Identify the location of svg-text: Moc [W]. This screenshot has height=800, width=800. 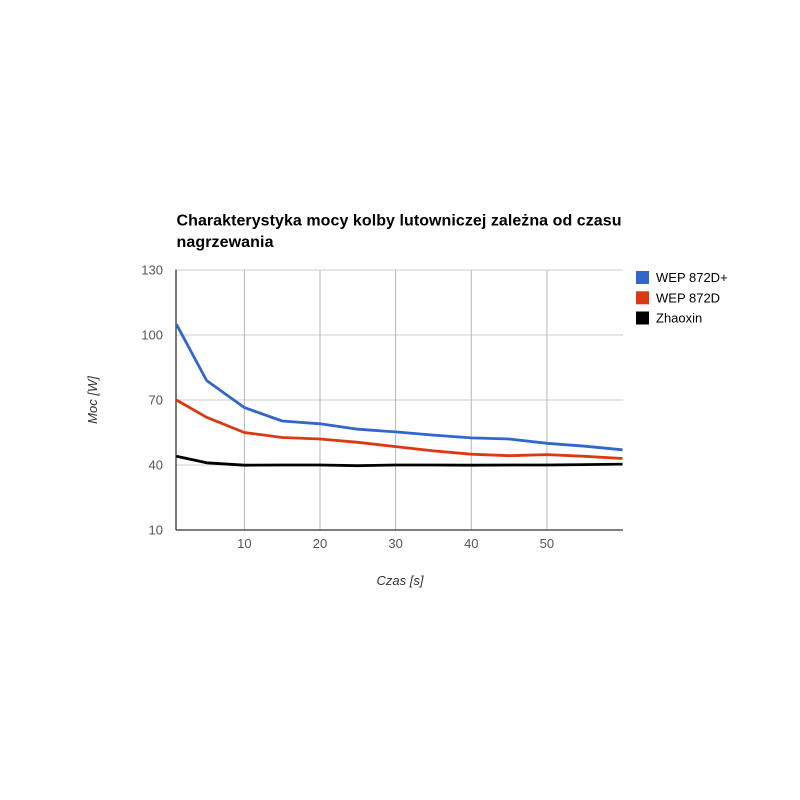
(92, 400).